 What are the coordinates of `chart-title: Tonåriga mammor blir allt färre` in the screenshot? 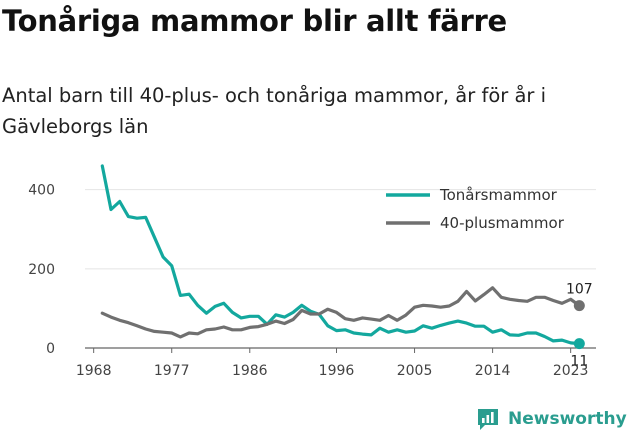 It's located at (254, 21).